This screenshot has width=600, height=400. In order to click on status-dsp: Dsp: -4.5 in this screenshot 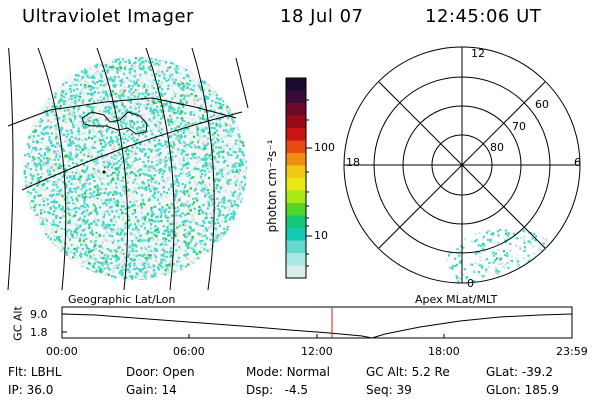, I will do `click(277, 390)`.